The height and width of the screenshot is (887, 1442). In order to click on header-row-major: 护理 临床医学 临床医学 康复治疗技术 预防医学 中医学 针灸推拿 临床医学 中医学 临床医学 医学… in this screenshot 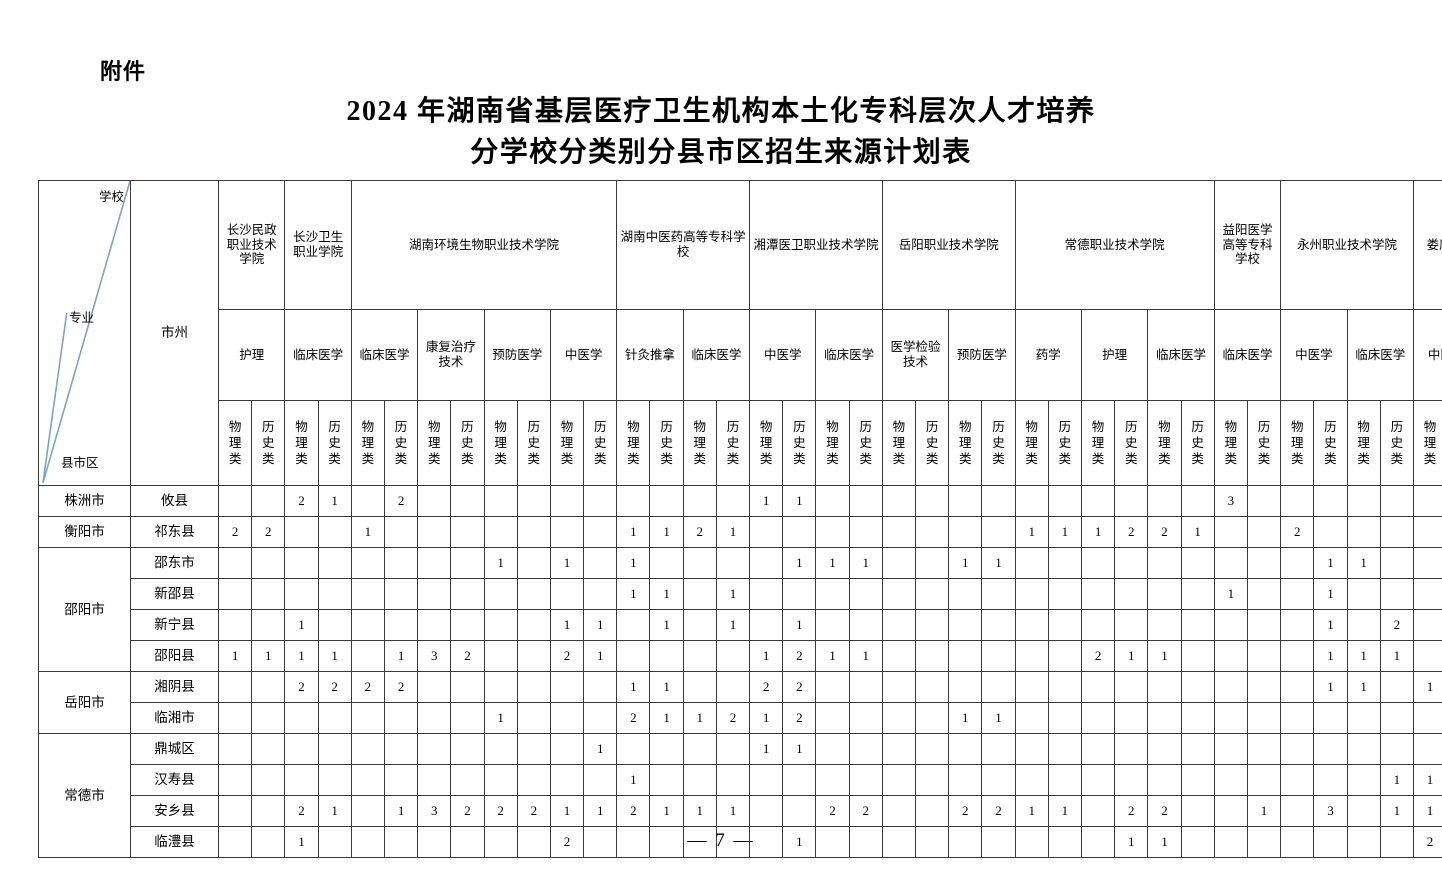, I will do `click(740, 355)`.